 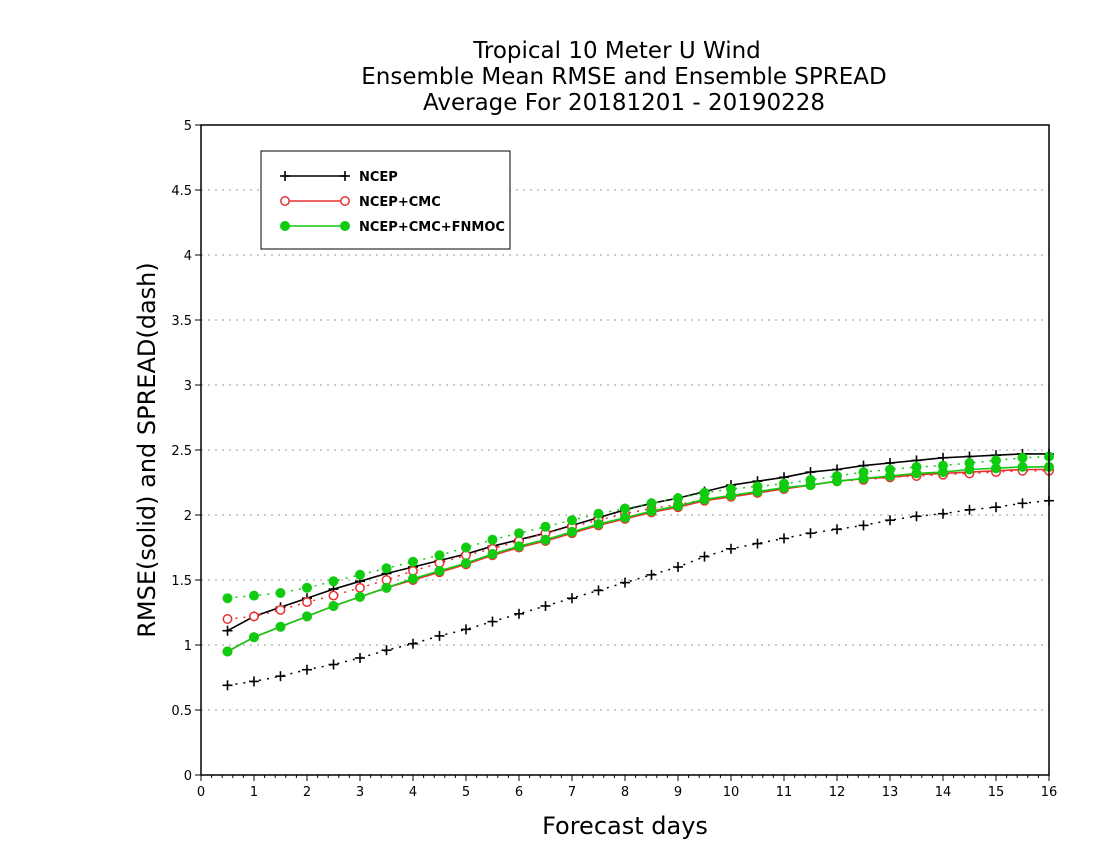 I want to click on x-tick-label: 10, so click(x=731, y=792).